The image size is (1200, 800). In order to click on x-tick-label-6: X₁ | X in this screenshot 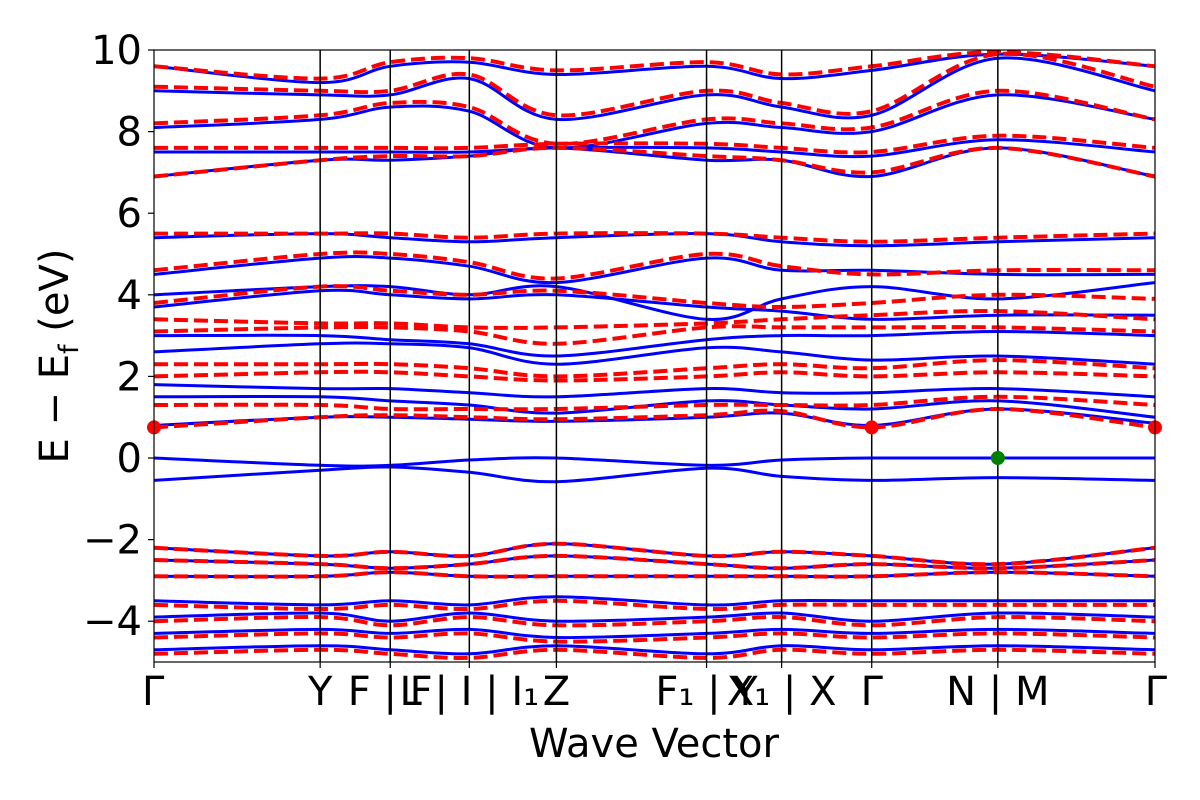, I will do `click(782, 692)`.